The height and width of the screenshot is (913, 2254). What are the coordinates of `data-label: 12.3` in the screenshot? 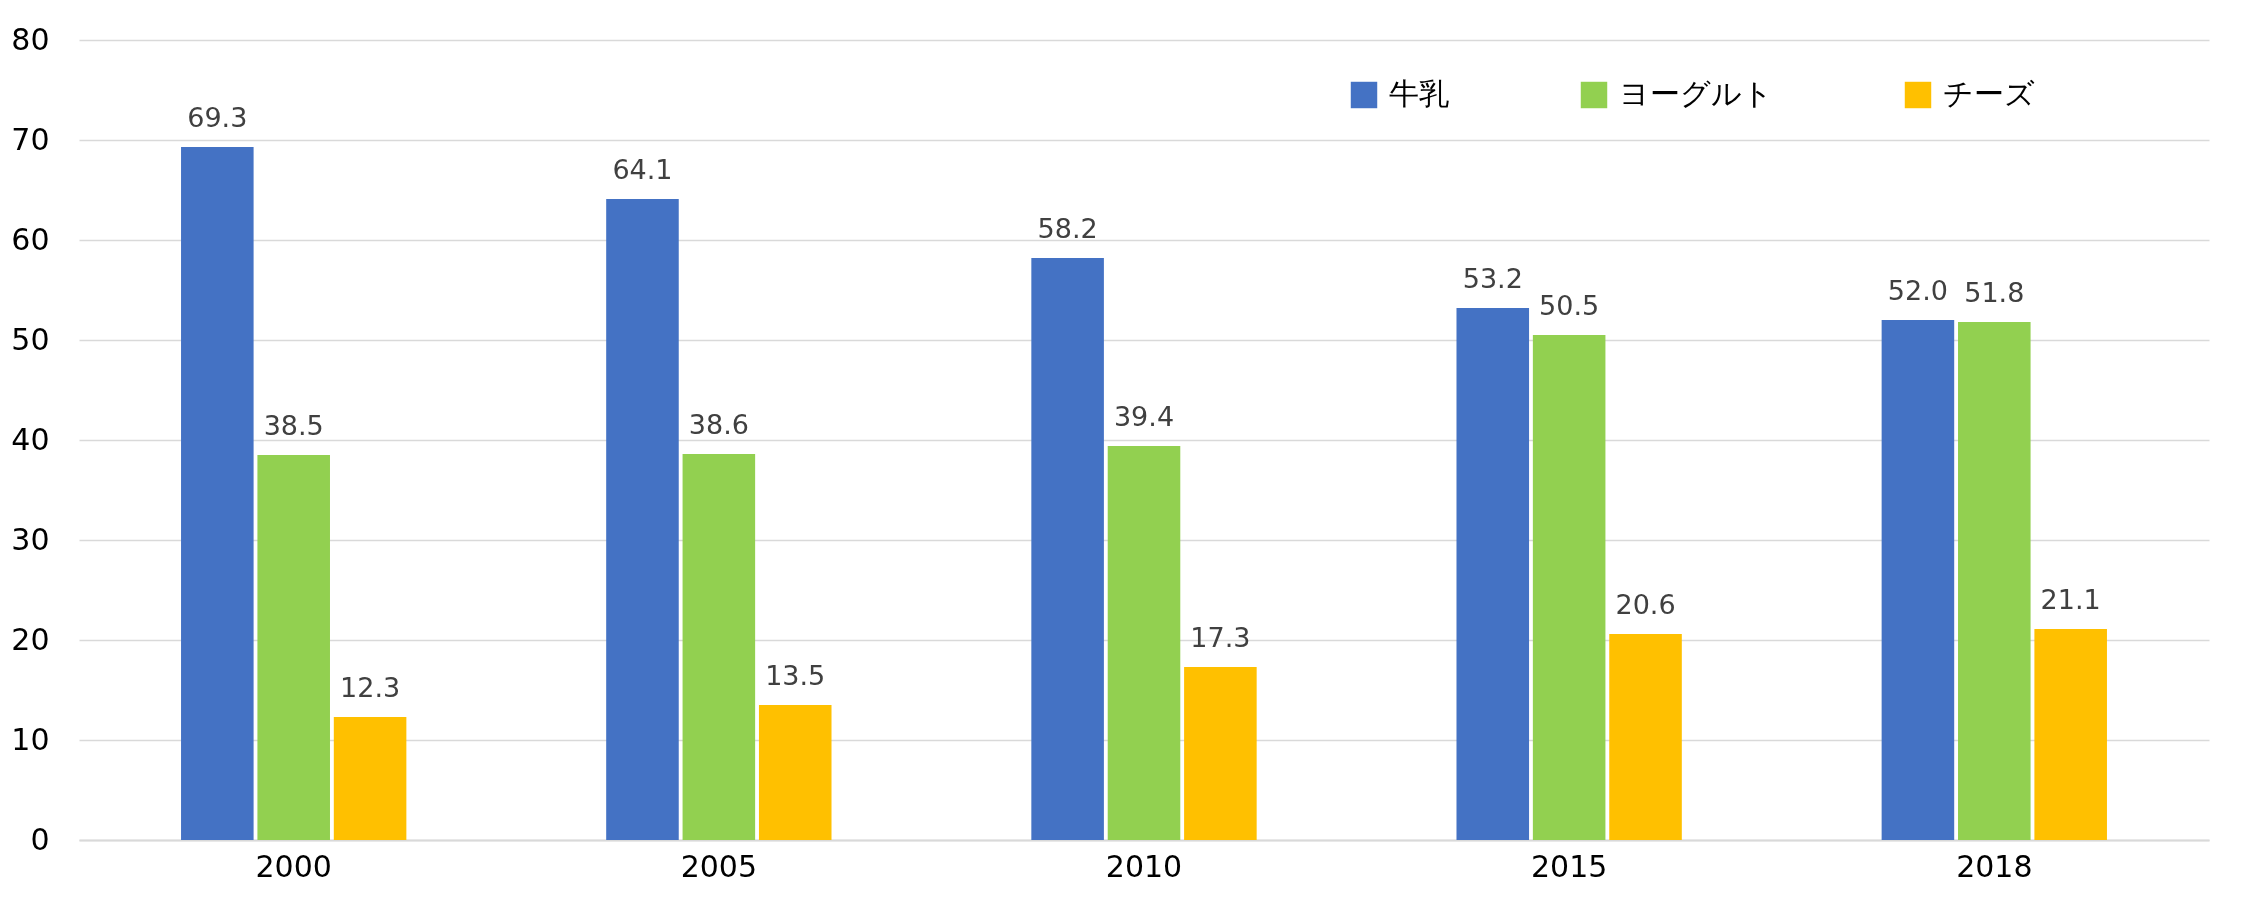 It's located at (370, 687).